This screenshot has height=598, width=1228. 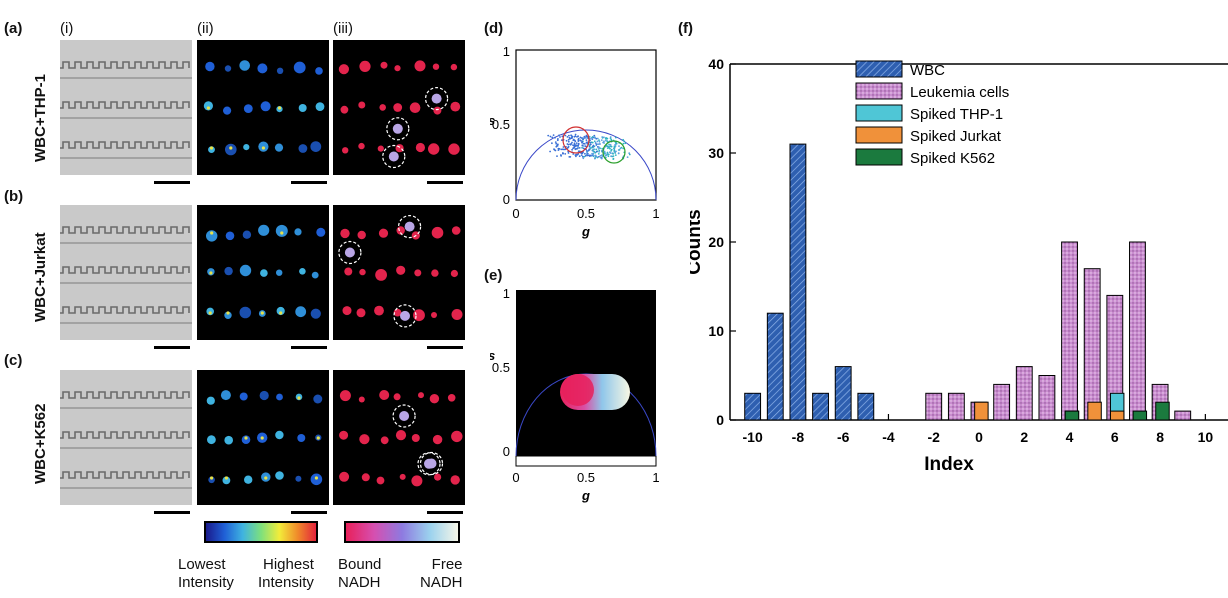 What do you see at coordinates (979, 437) in the screenshot?
I see `xtick-label: 0` at bounding box center [979, 437].